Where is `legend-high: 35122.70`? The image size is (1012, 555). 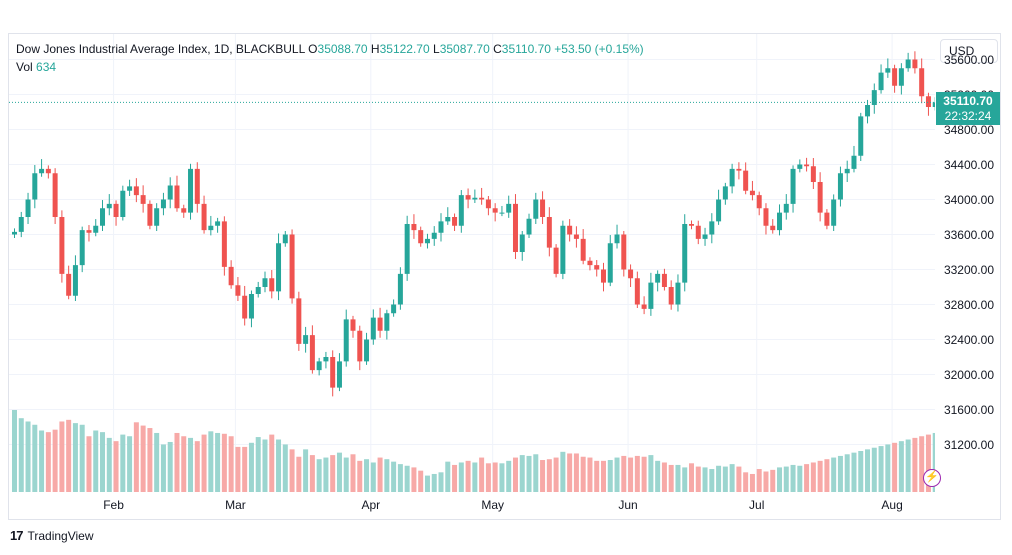 legend-high: 35122.70 is located at coordinates (404, 49).